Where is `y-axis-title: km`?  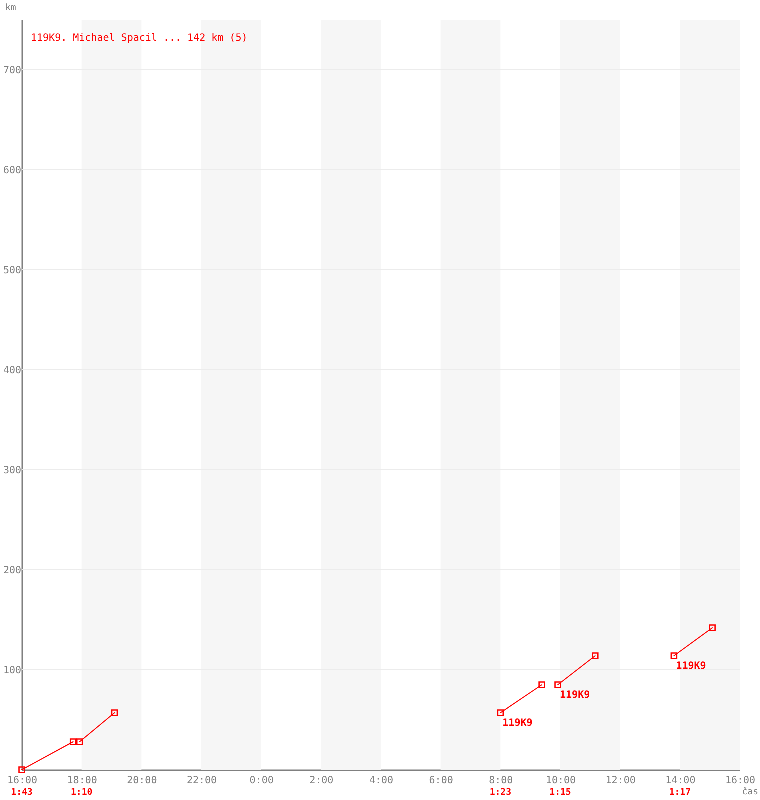 y-axis-title: km is located at coordinates (11, 9).